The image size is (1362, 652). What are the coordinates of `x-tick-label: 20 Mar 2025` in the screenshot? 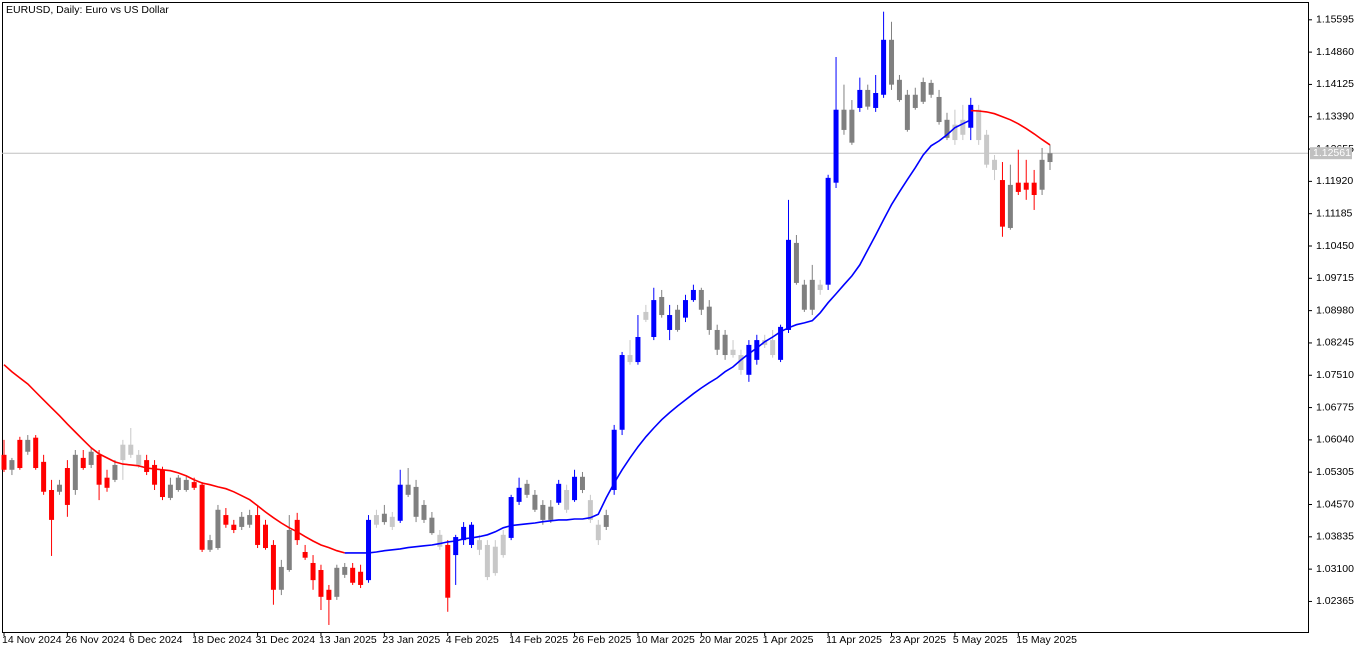 It's located at (728, 640).